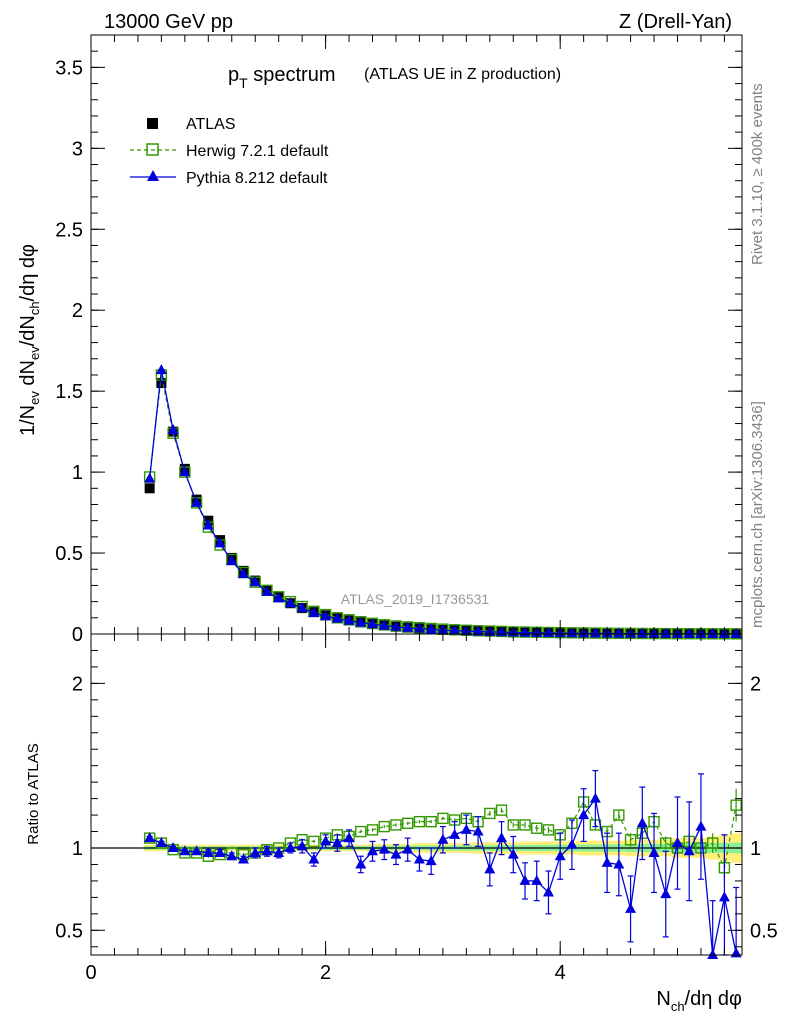  What do you see at coordinates (152, 123) in the screenshot?
I see `legend-atlas-marker` at bounding box center [152, 123].